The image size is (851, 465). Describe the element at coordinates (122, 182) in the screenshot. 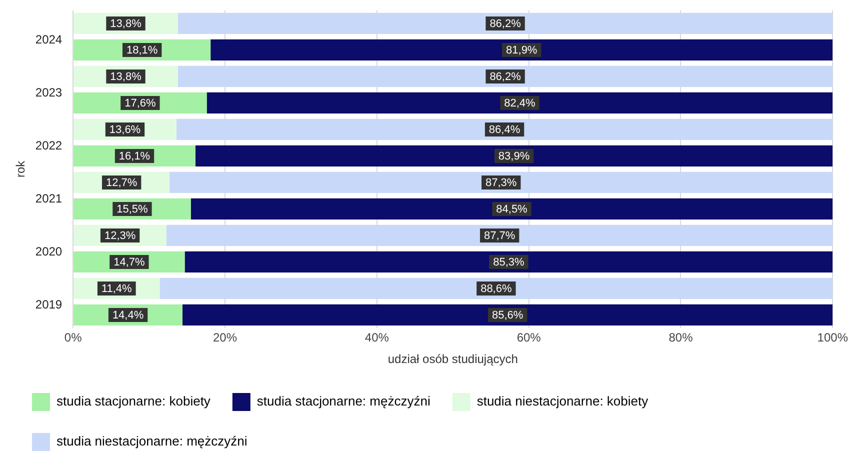

I see `data-label: 12,7%` at that location.